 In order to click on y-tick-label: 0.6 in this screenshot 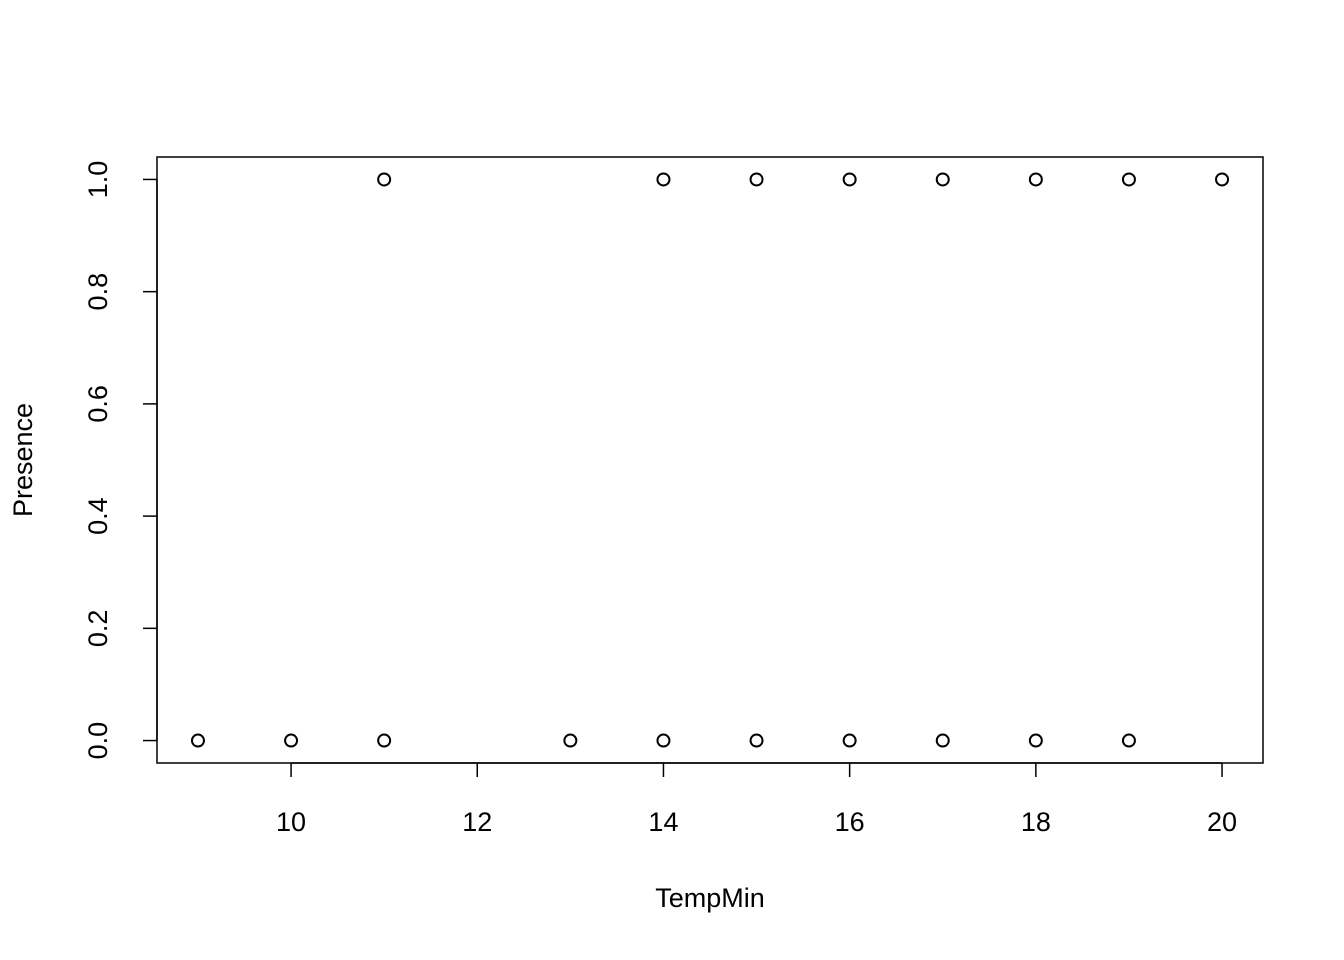, I will do `click(98, 404)`.